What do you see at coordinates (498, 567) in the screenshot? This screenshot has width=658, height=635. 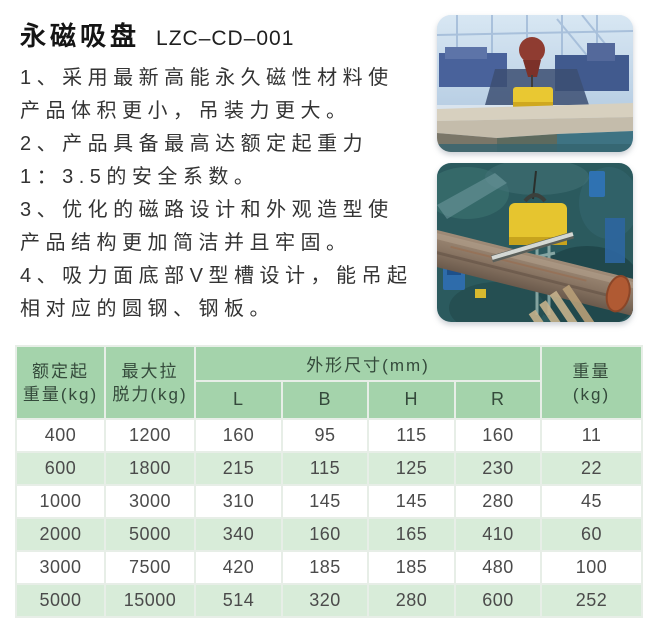 I see `spec-cell: 480` at bounding box center [498, 567].